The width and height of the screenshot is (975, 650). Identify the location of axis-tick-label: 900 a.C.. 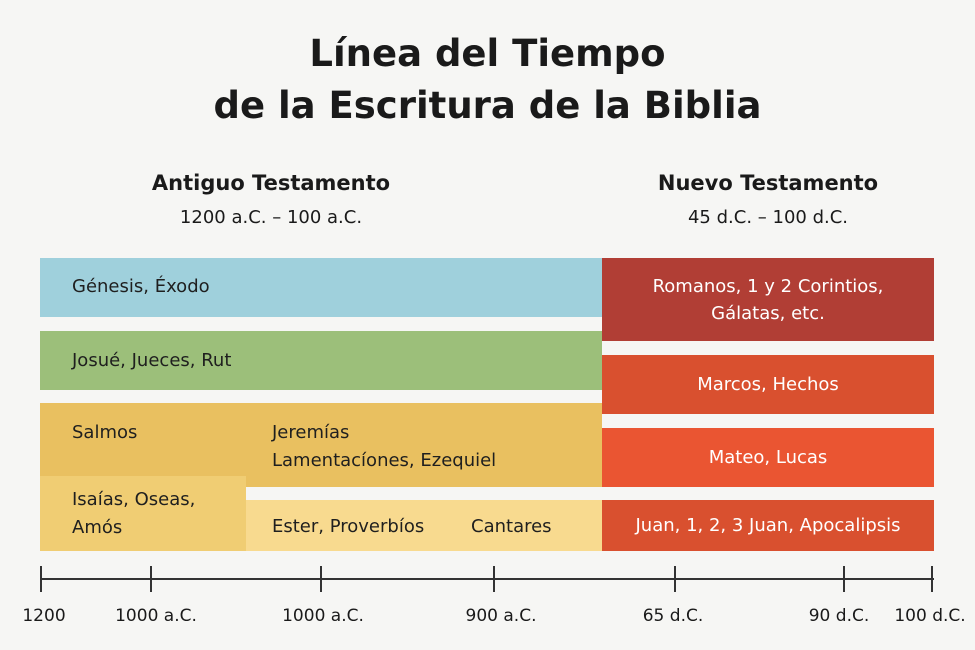
(501, 616).